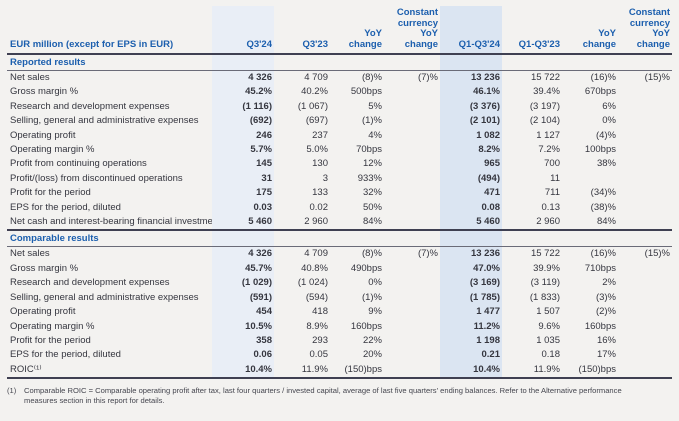 The height and width of the screenshot is (421, 679). I want to click on value-cell: 38%, so click(606, 164).